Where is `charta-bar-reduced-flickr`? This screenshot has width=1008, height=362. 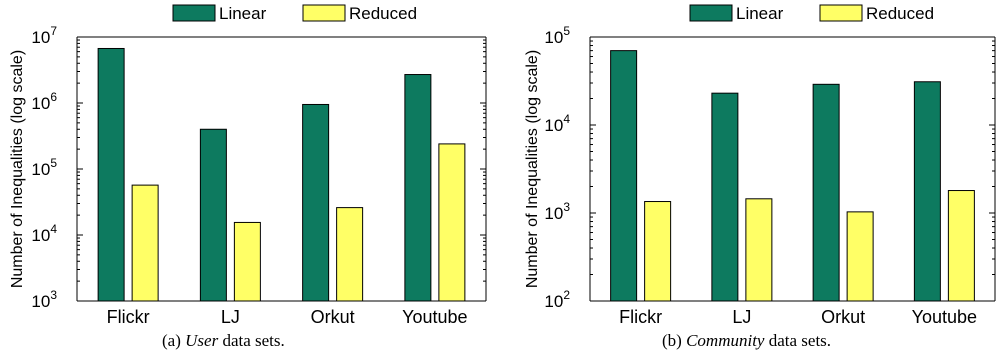
charta-bar-reduced-flickr is located at coordinates (145, 243).